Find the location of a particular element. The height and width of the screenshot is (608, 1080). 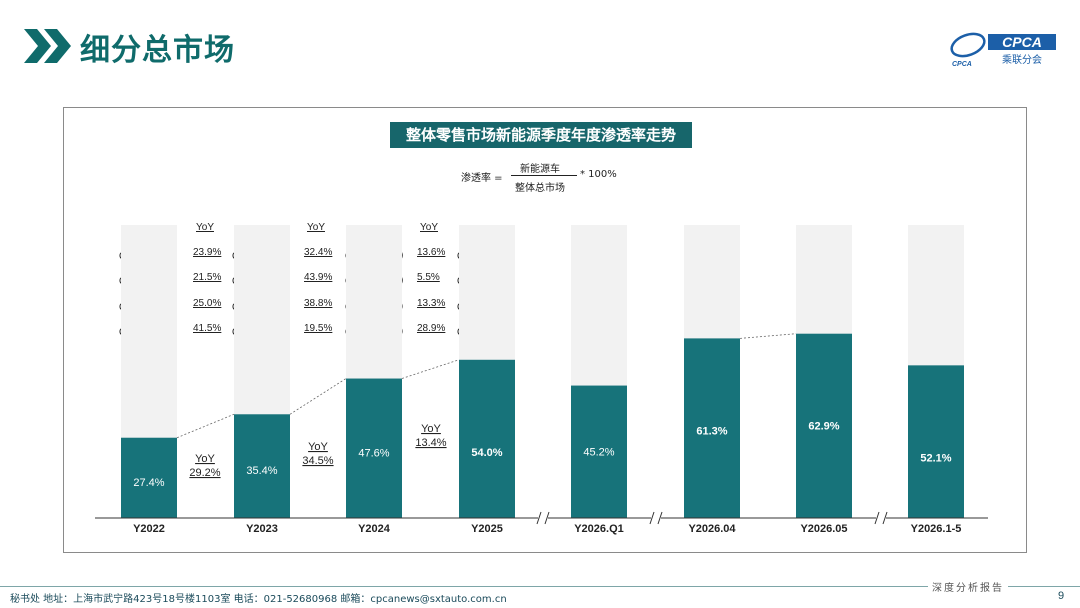

bar-Y2023 is located at coordinates (262, 466).